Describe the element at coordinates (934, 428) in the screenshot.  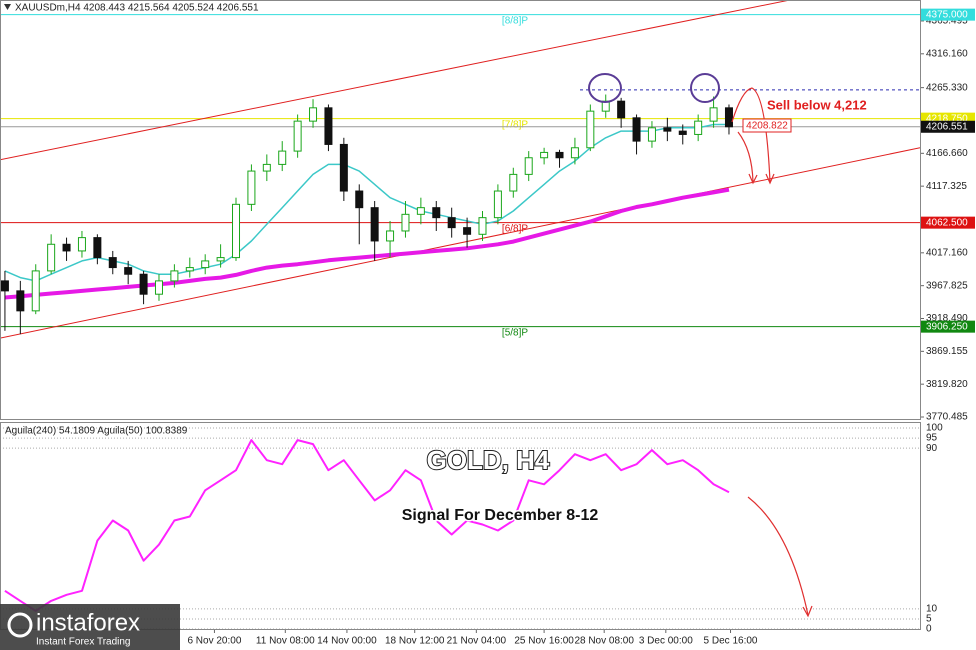
I see `y-tick-label: 100` at that location.